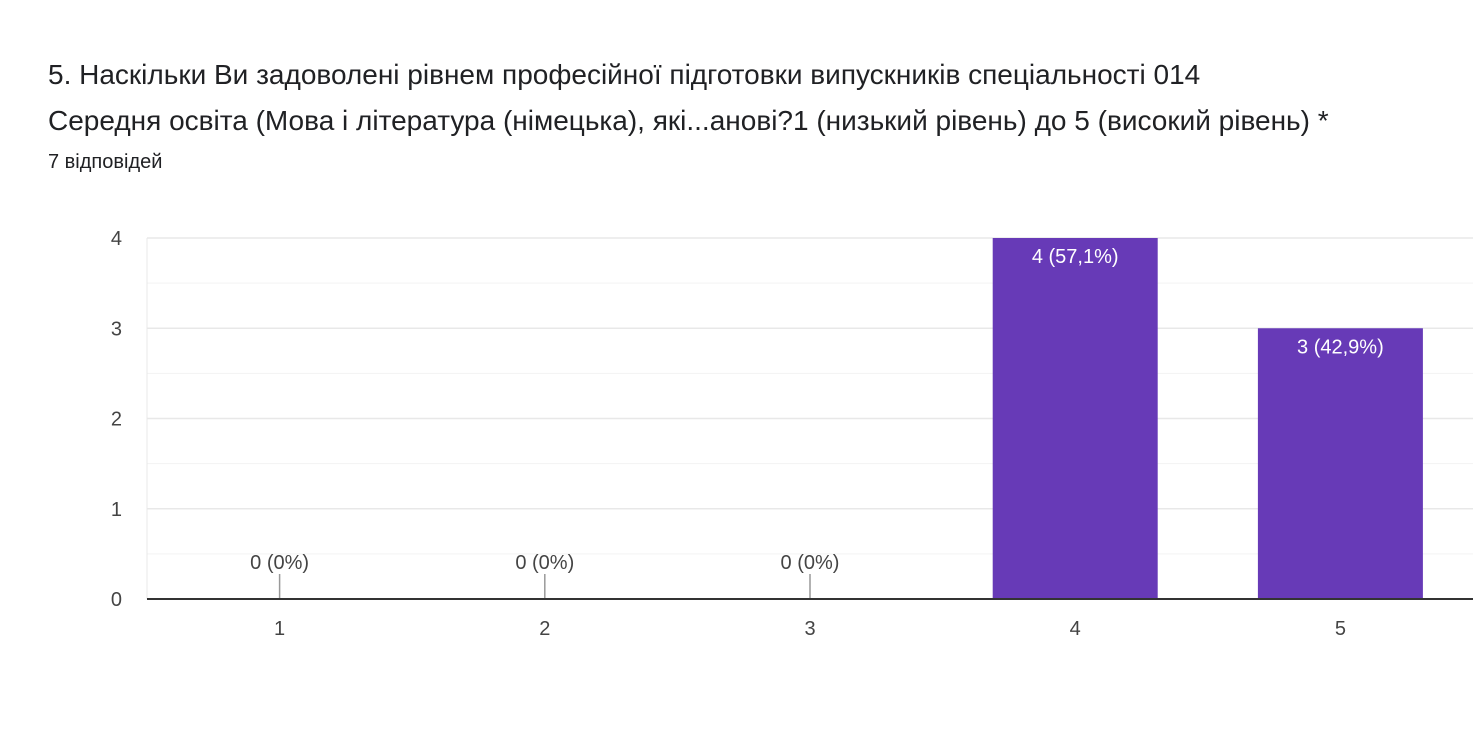 The width and height of the screenshot is (1473, 749). I want to click on y-tick-label: 1, so click(116, 510).